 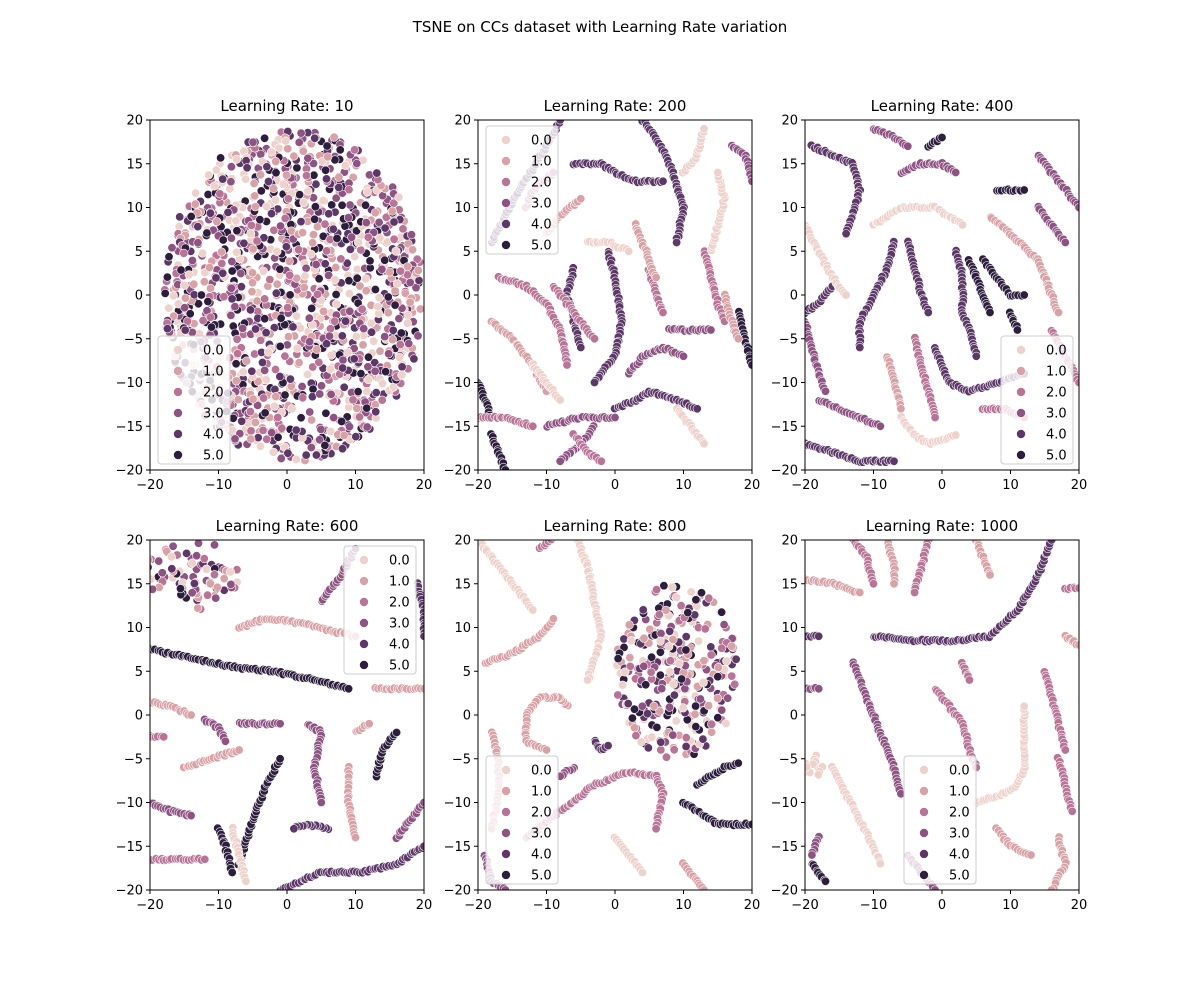 What do you see at coordinates (134, 121) in the screenshot?
I see `y-tick-label: 20` at bounding box center [134, 121].